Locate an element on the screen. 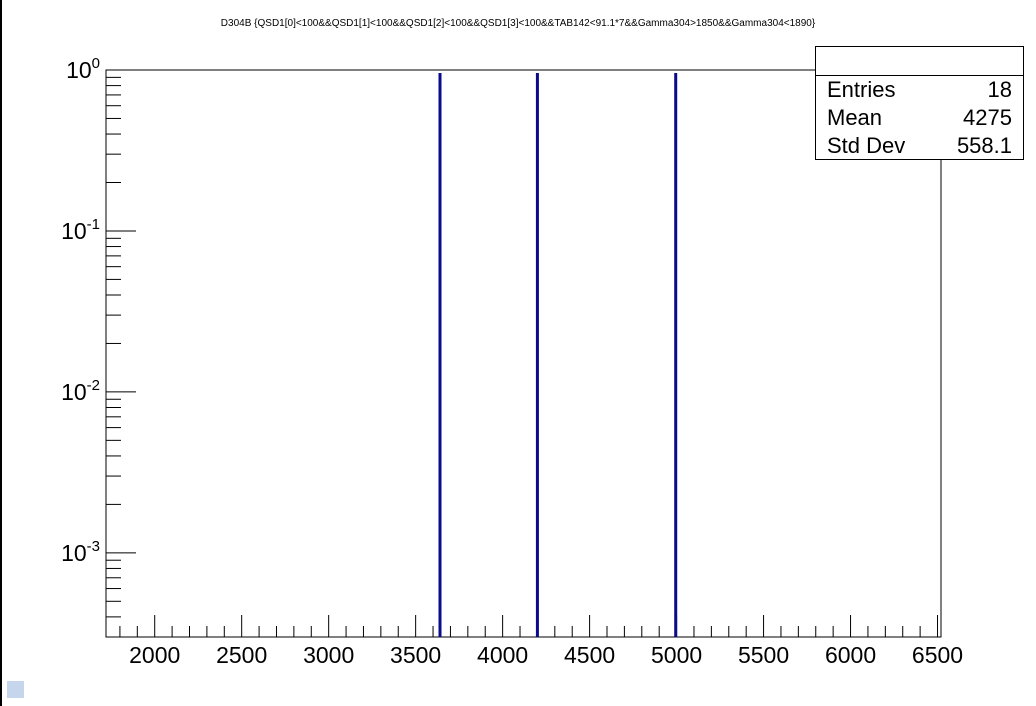  x-tick-label: 6500 is located at coordinates (937, 655).